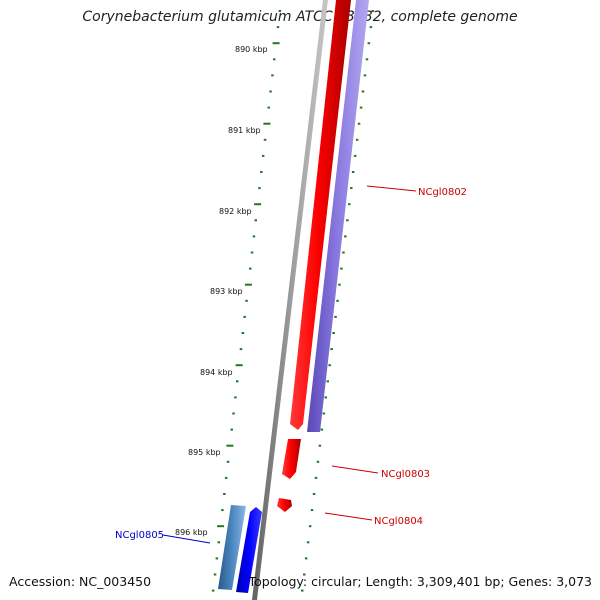 The width and height of the screenshot is (600, 600). I want to click on ruler-ticks-outer, so click(337, 301).